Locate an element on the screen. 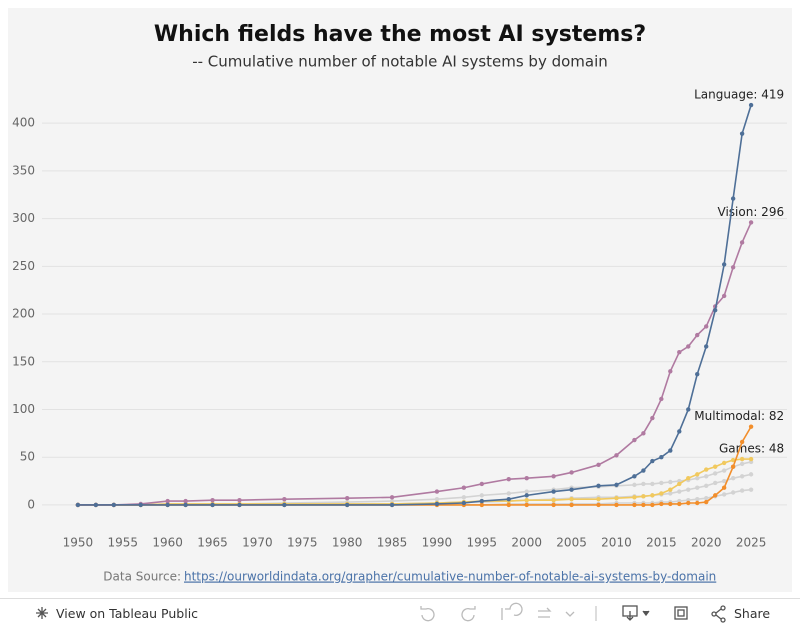 The height and width of the screenshot is (628, 800). y-tick-label: 300 is located at coordinates (23, 218).